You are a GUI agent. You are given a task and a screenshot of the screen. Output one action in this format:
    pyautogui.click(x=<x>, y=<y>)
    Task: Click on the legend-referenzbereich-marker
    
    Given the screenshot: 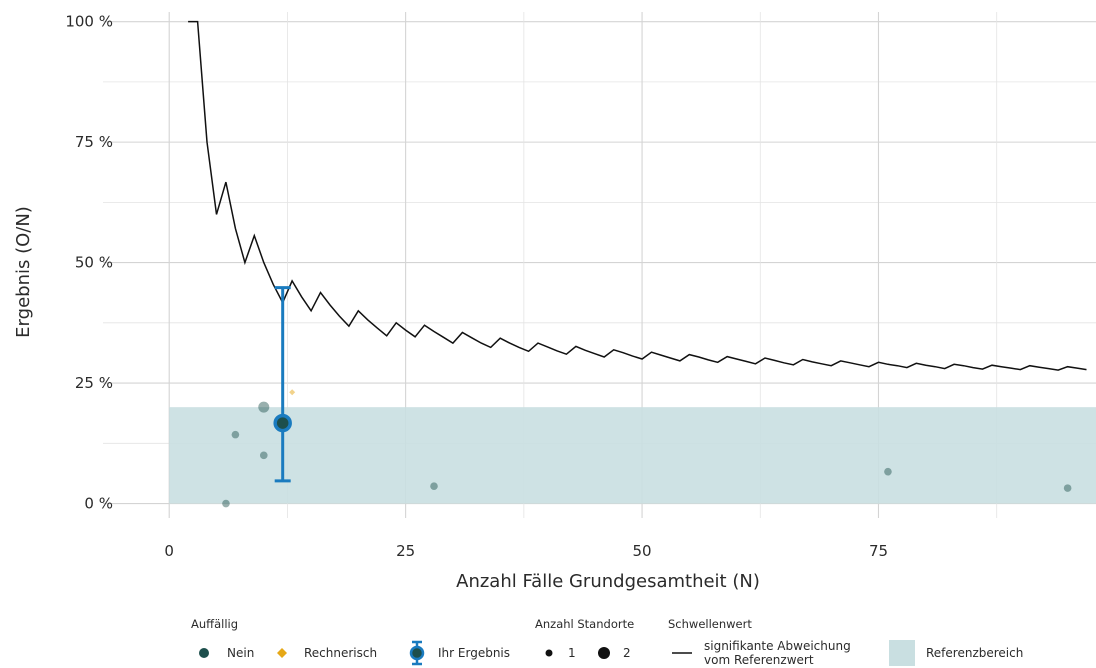 What is the action you would take?
    pyautogui.click(x=902, y=653)
    